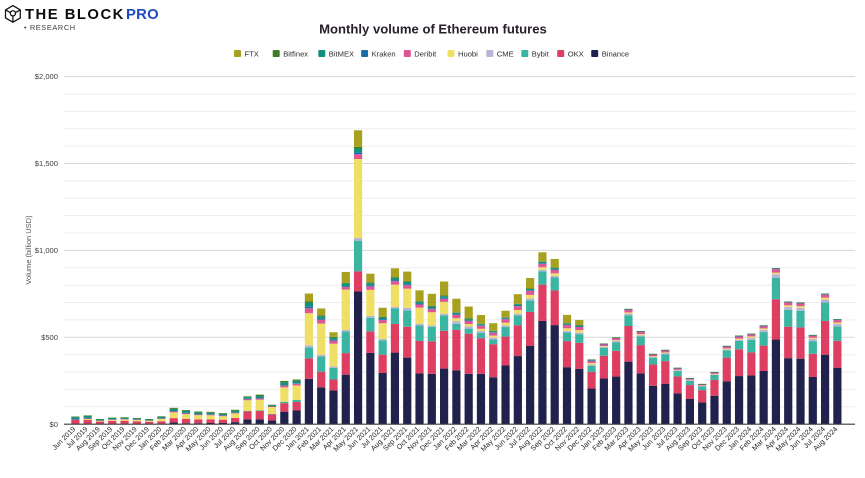 This screenshot has height=478, width=865. What do you see at coordinates (433, 28) in the screenshot?
I see `svg-text:Monthly volume of Ethereum fut: Monthly volume of Ethereum futures` at bounding box center [433, 28].